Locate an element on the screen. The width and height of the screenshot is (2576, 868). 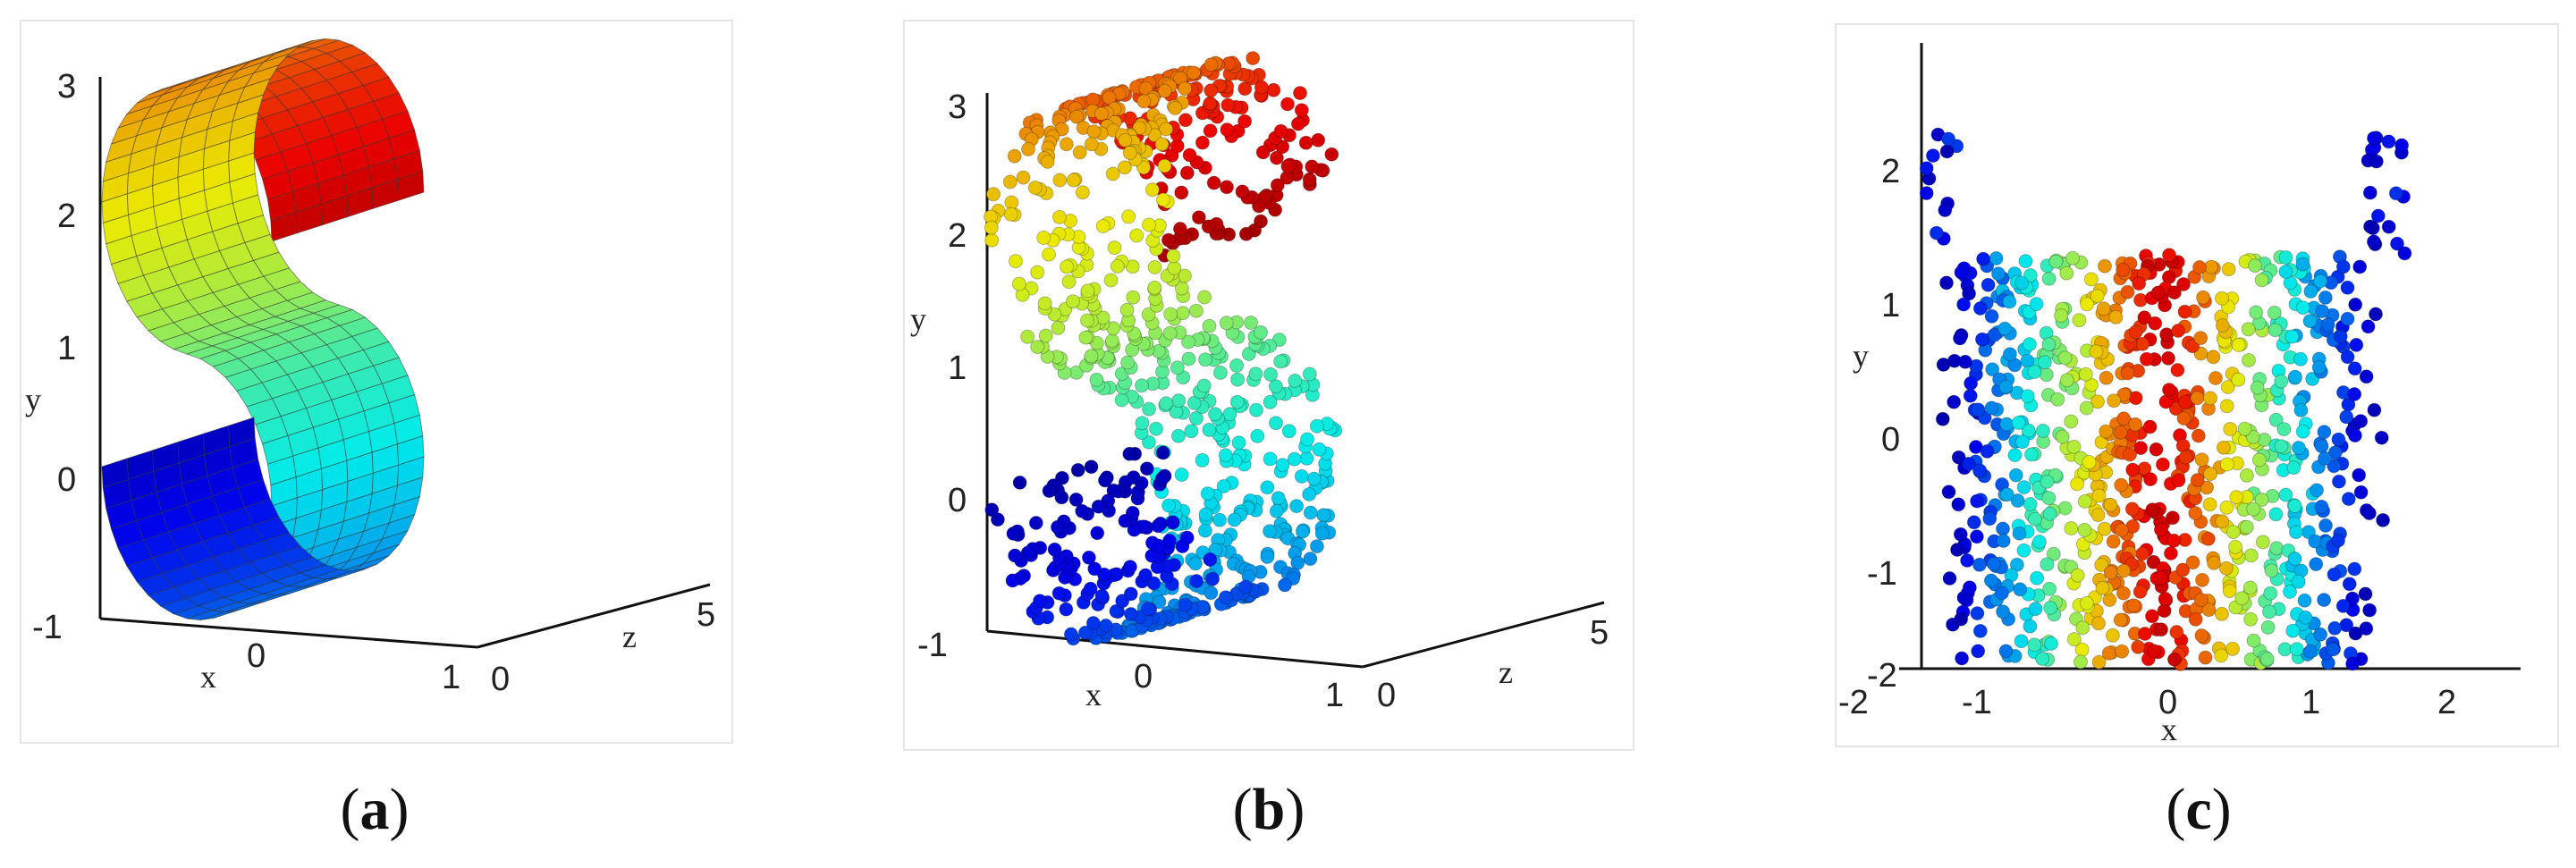
y-tick-label: 0 is located at coordinates (66, 480).